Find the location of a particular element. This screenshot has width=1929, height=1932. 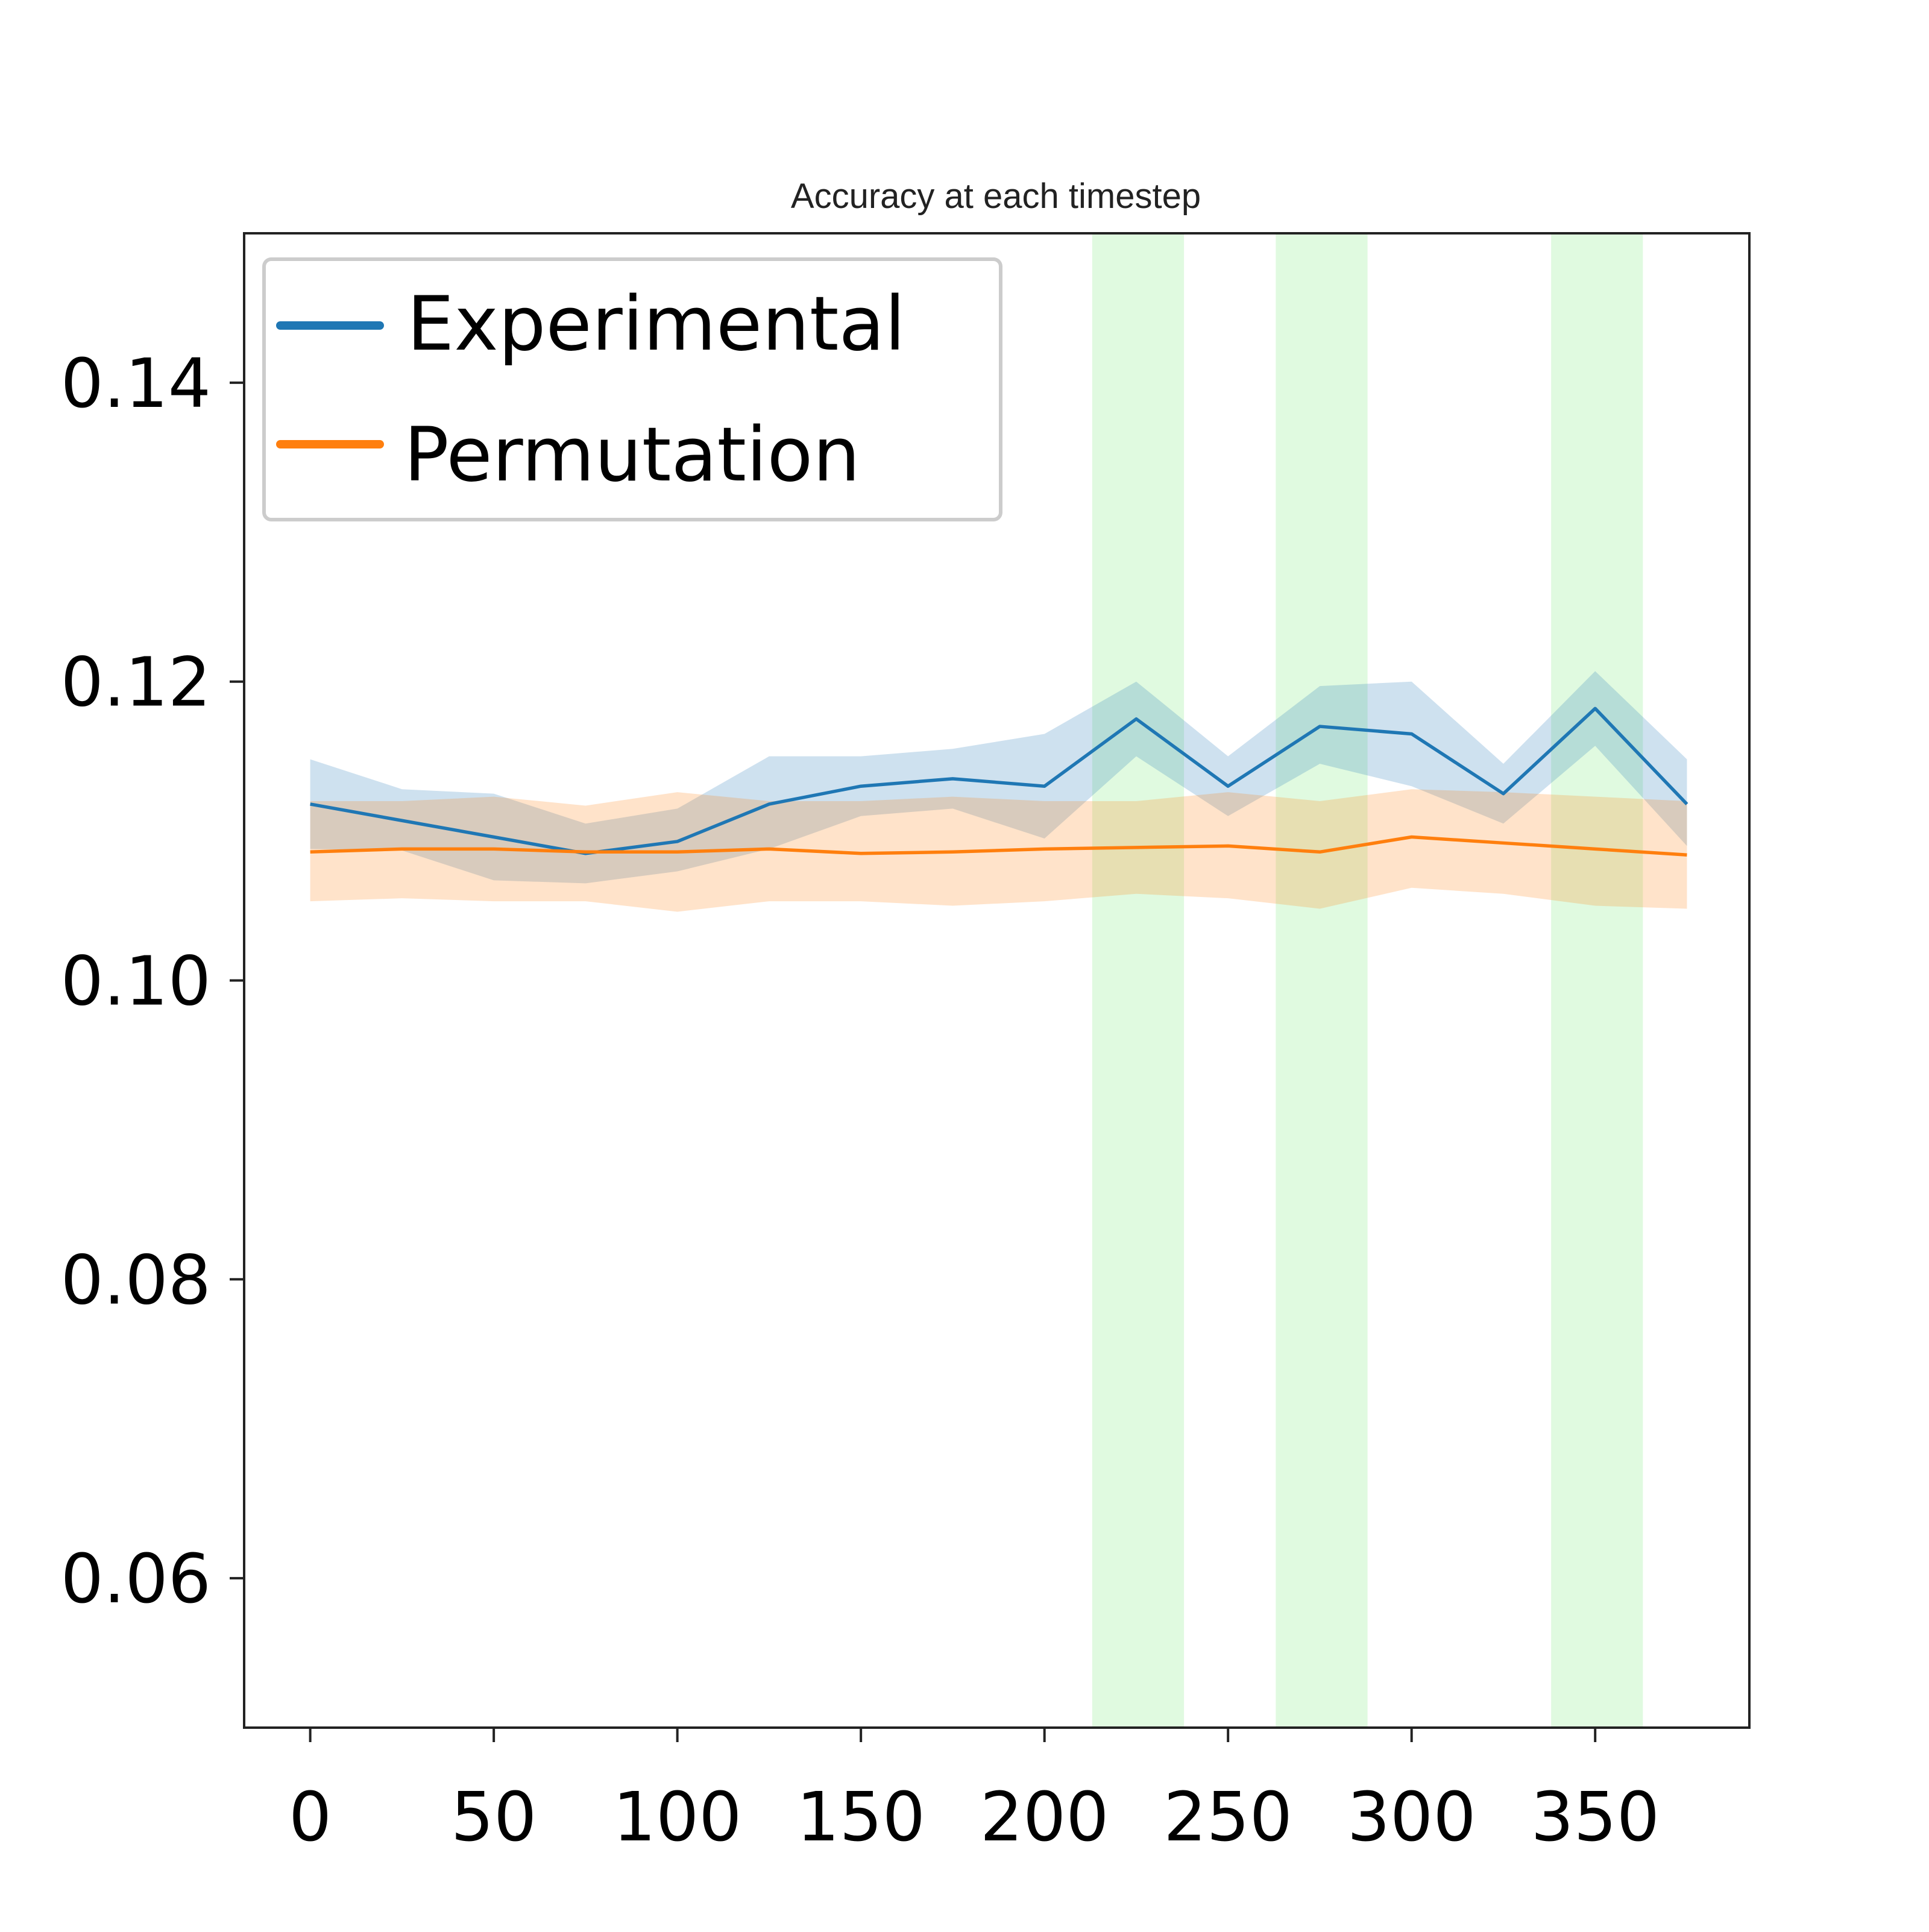

y-axis: 0.06 0.08 0.10 0.12 0.14 is located at coordinates (152, 982).